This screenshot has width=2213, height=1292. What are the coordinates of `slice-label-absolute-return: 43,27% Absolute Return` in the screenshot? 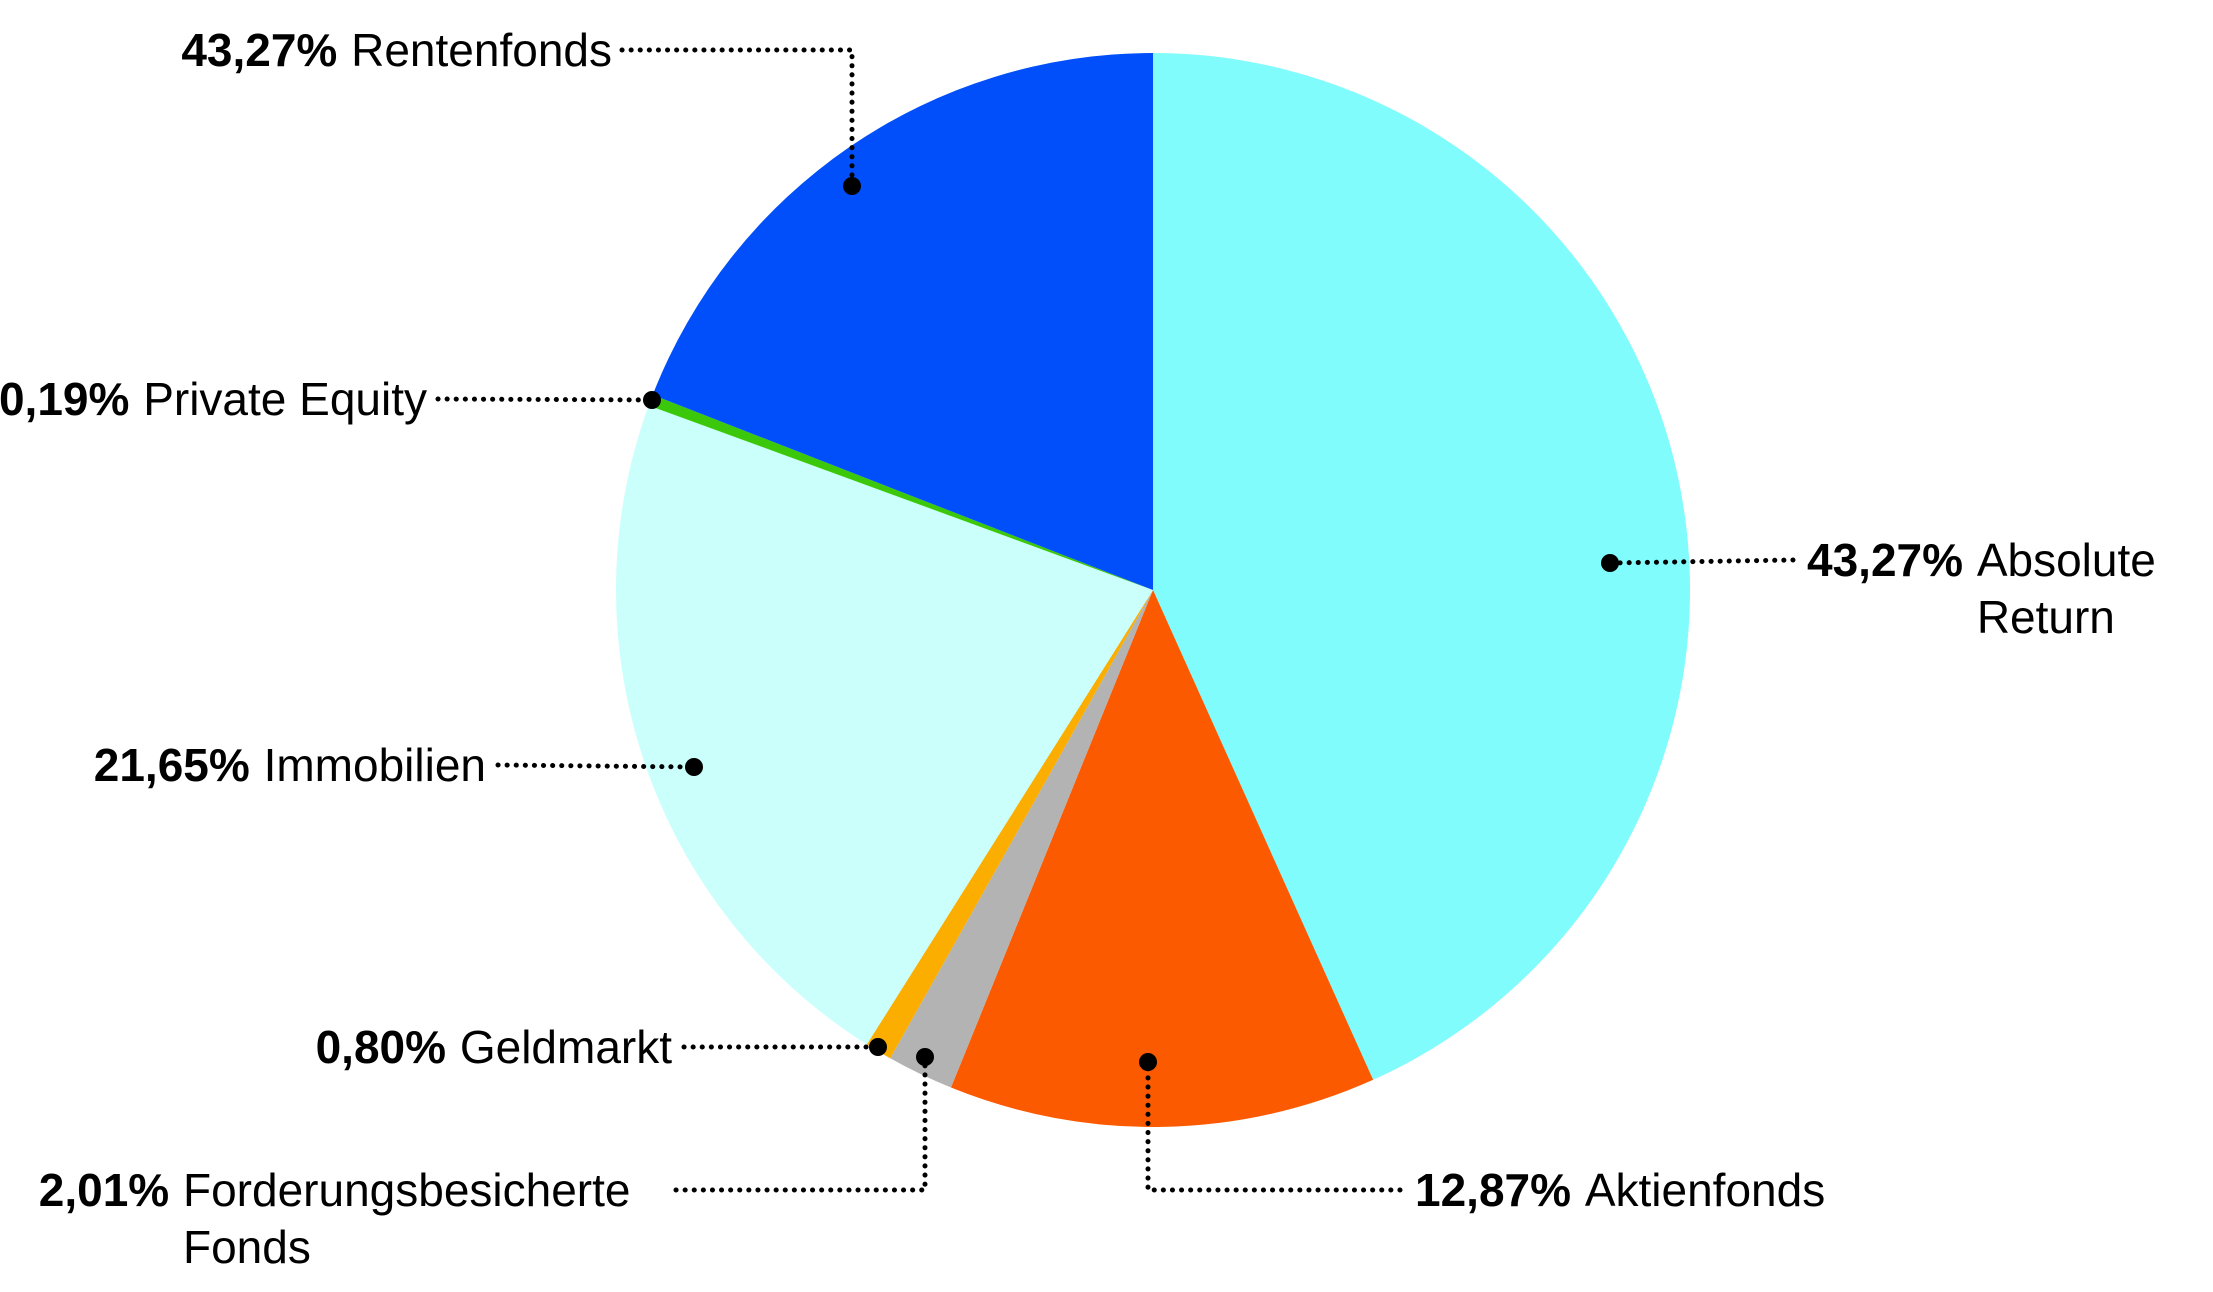 It's located at (1992, 589).